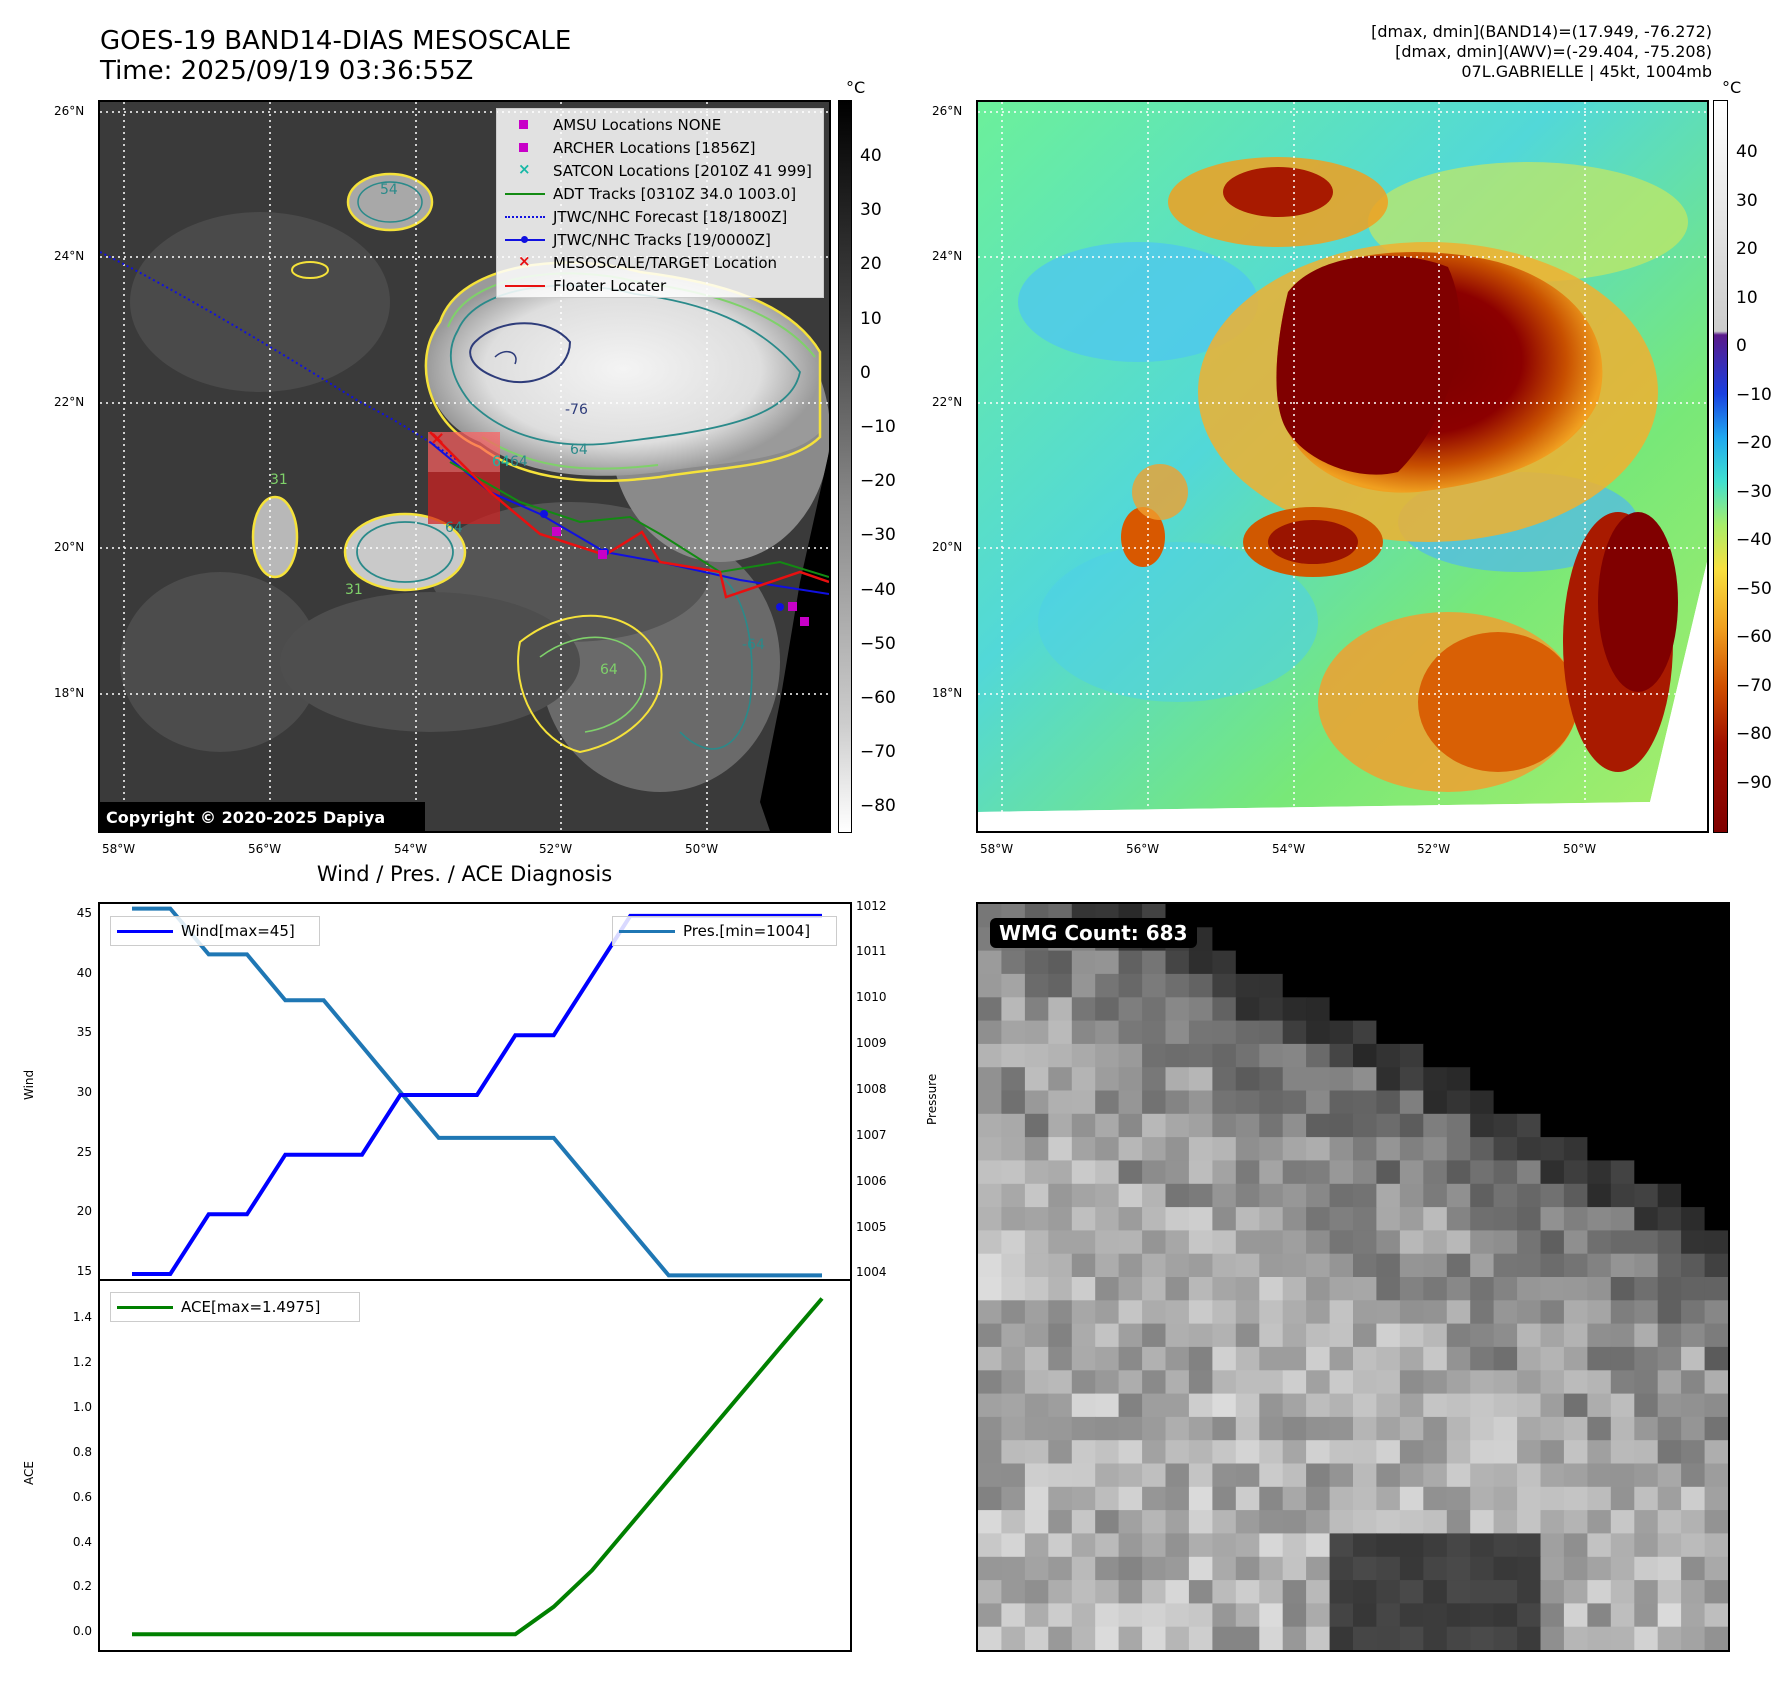 The image size is (1792, 1690). What do you see at coordinates (477, 1094) in the screenshot?
I see `wind-series-line` at bounding box center [477, 1094].